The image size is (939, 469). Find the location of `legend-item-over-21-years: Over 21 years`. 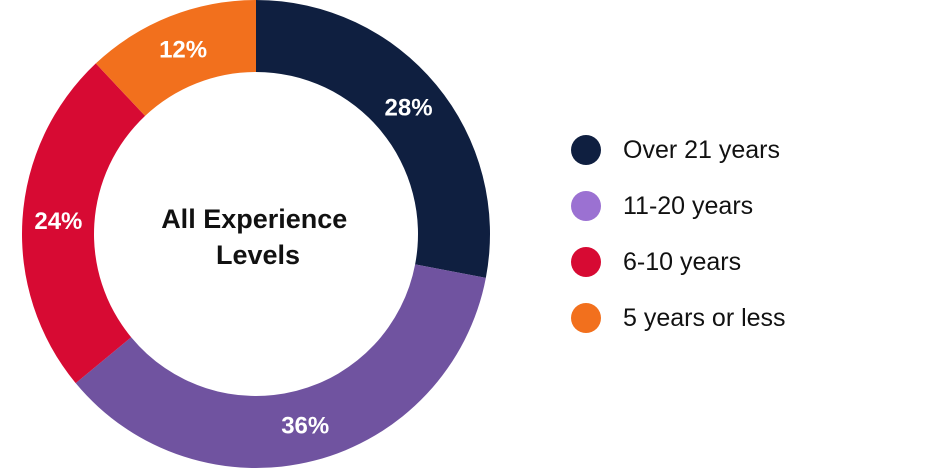

legend-item-over-21-years: Over 21 years is located at coordinates (678, 150).